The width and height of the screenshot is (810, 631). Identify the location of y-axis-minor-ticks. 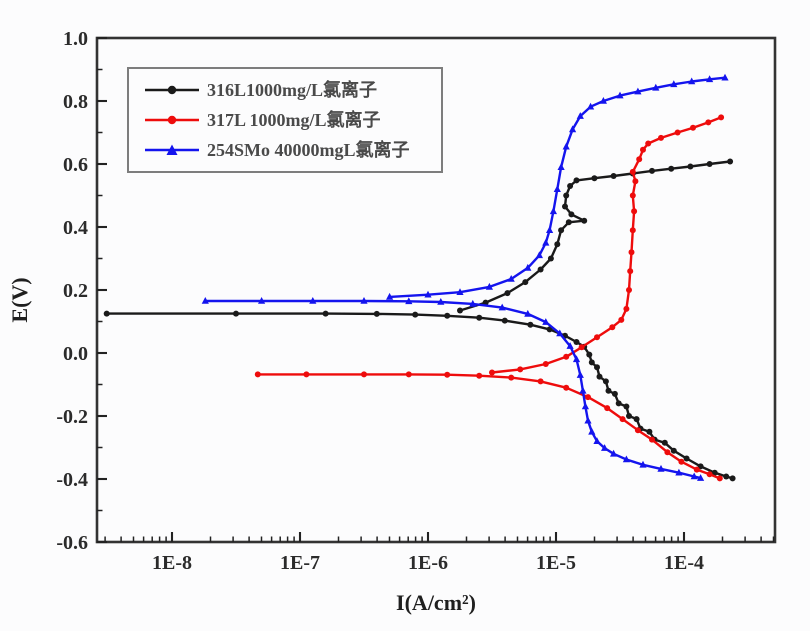
(100, 290).